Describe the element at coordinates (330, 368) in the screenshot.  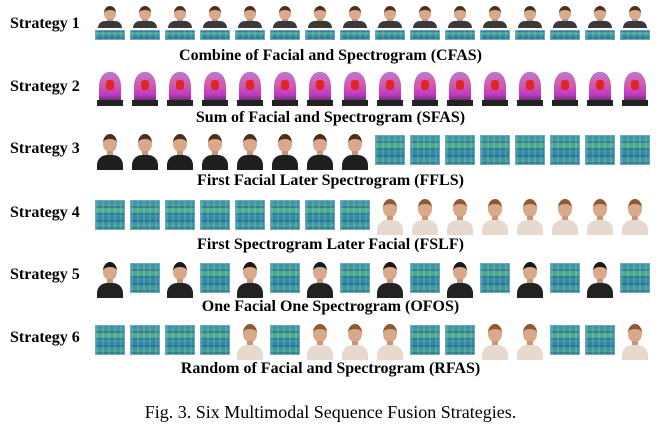
I see `strategy-caption: Random of Facial and Spectrogram (RFAS)` at that location.